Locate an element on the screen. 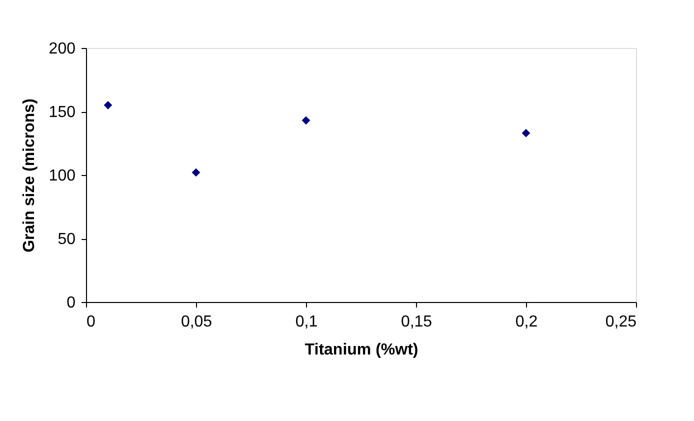 This screenshot has width=694, height=421. x-tick-label: 0,2 is located at coordinates (526, 322).